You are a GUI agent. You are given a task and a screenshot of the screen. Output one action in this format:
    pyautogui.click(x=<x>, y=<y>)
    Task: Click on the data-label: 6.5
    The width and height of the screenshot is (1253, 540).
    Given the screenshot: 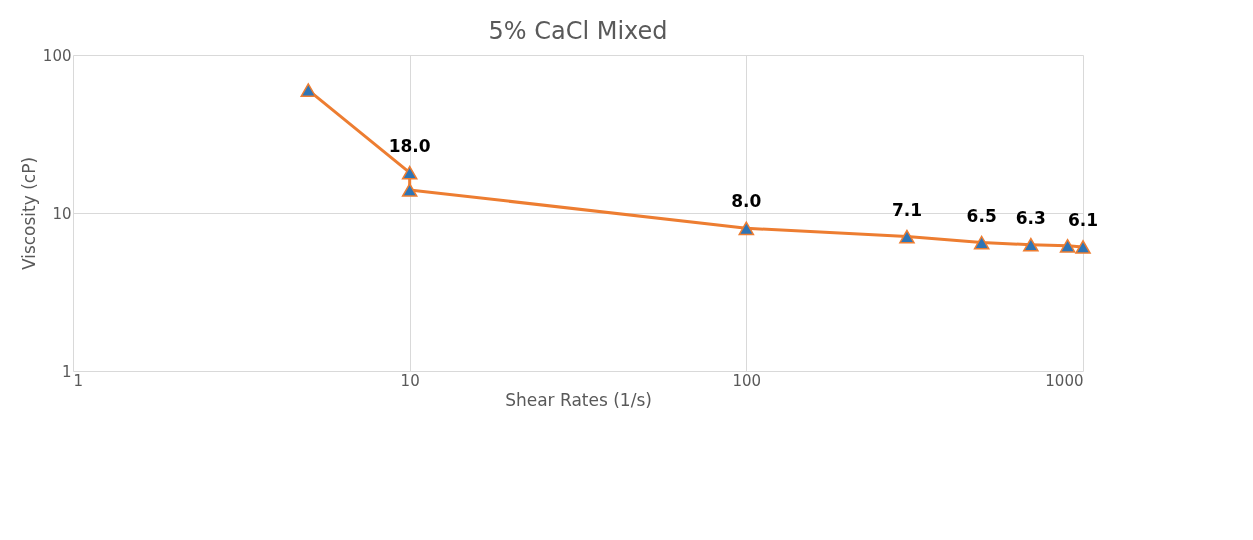 What is the action you would take?
    pyautogui.click(x=981, y=215)
    